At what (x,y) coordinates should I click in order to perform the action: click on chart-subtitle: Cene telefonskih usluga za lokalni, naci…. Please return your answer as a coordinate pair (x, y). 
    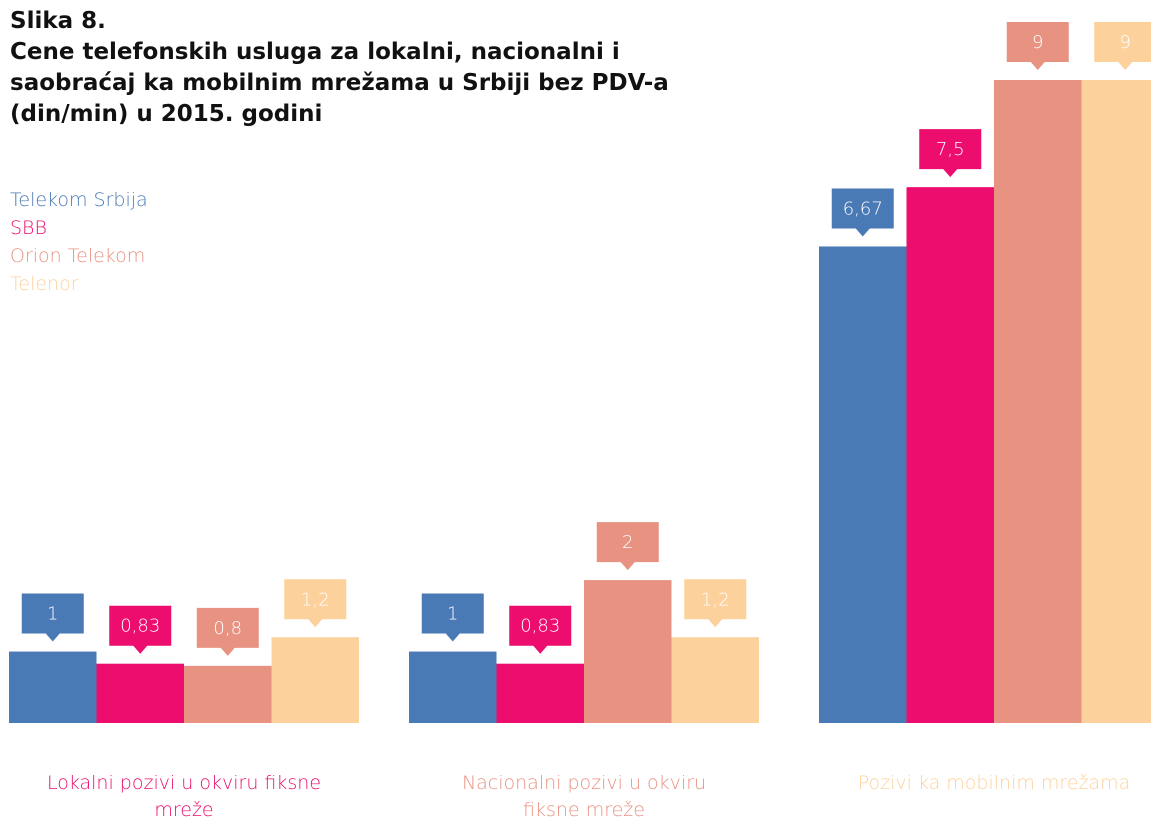
    Looking at the image, I should click on (339, 83).